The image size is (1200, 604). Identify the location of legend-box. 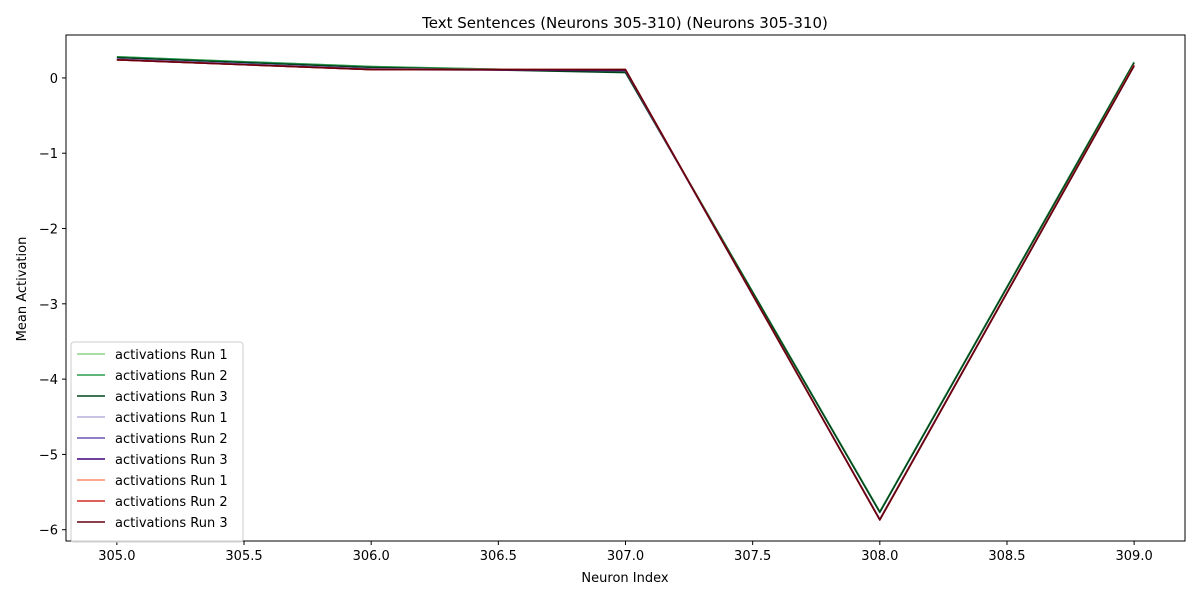
(157, 442).